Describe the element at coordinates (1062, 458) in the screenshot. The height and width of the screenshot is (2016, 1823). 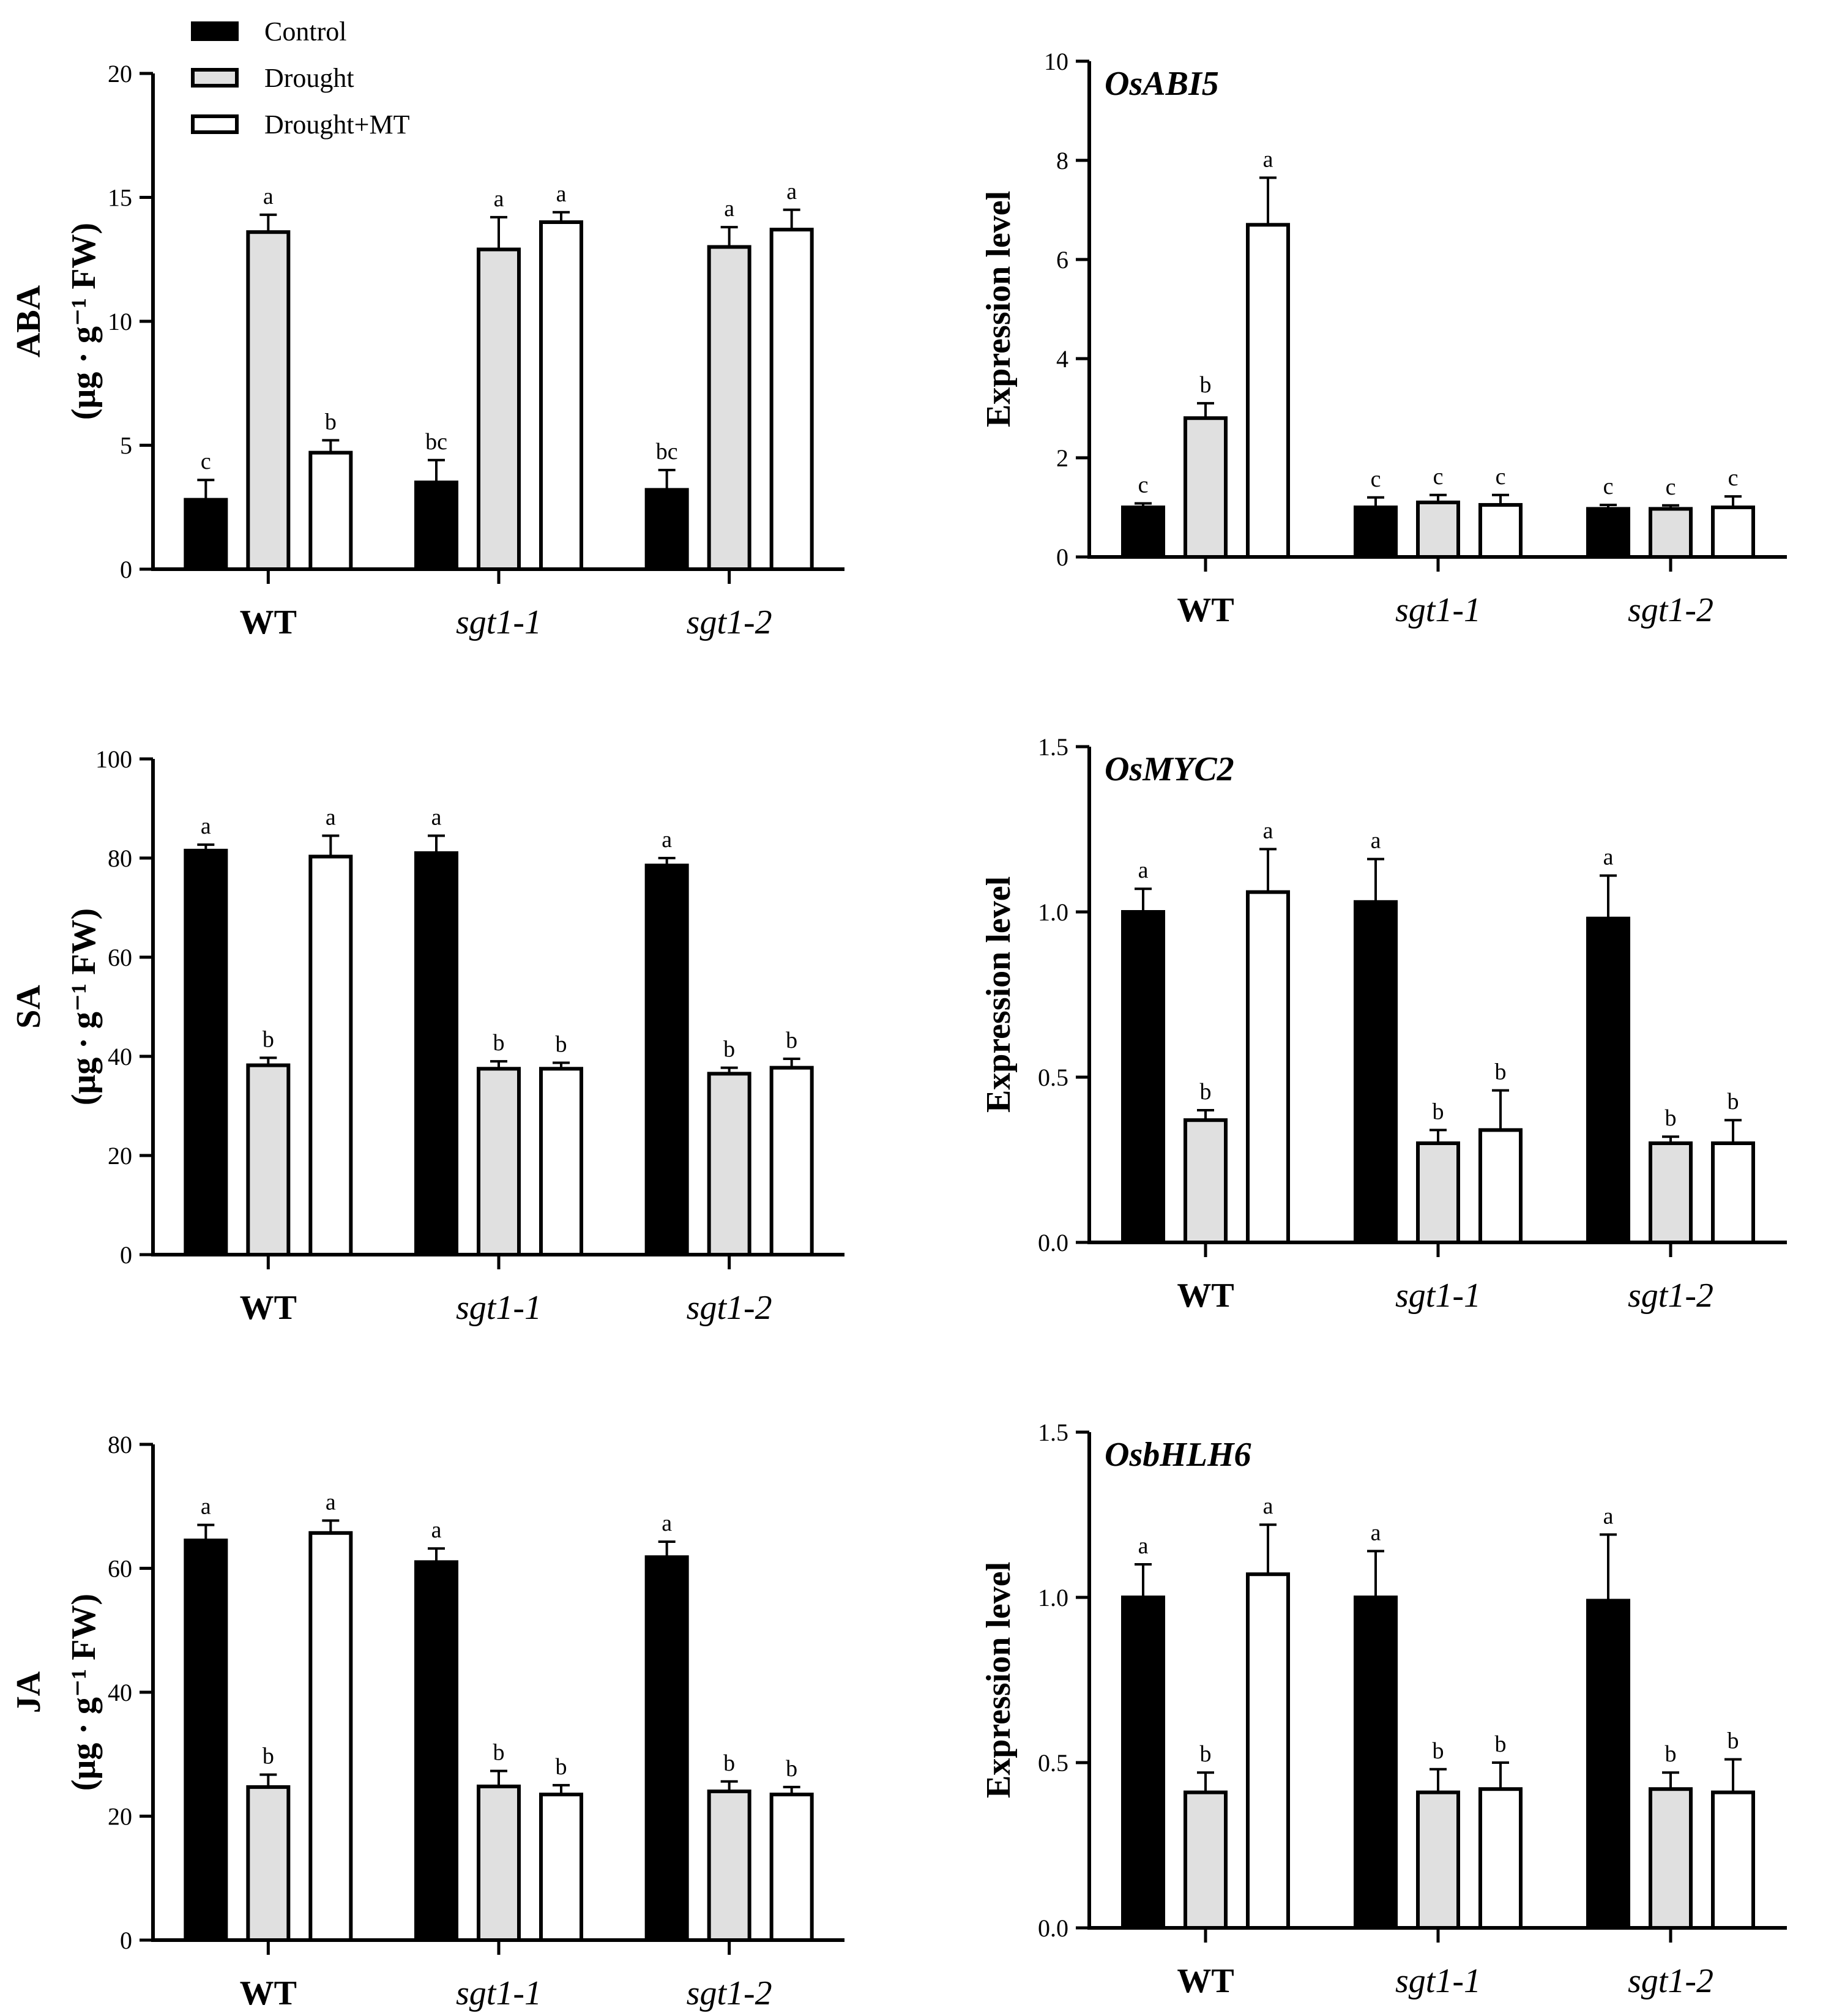
I see `y-tick-label: 2` at that location.